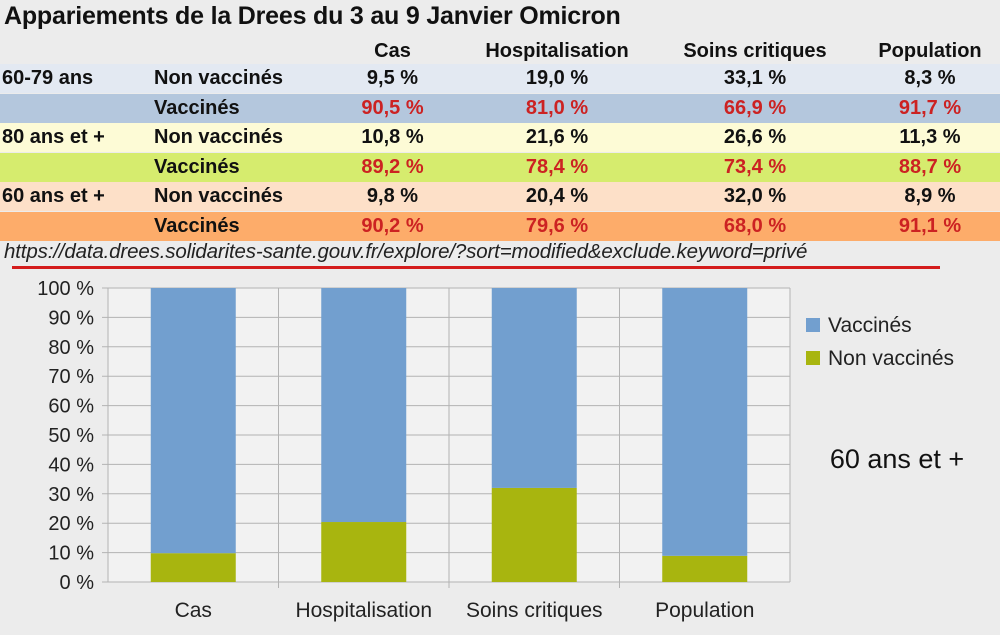 This screenshot has height=635, width=1000. Describe the element at coordinates (65, 289) in the screenshot. I see `y-tick-label: 100 %` at that location.